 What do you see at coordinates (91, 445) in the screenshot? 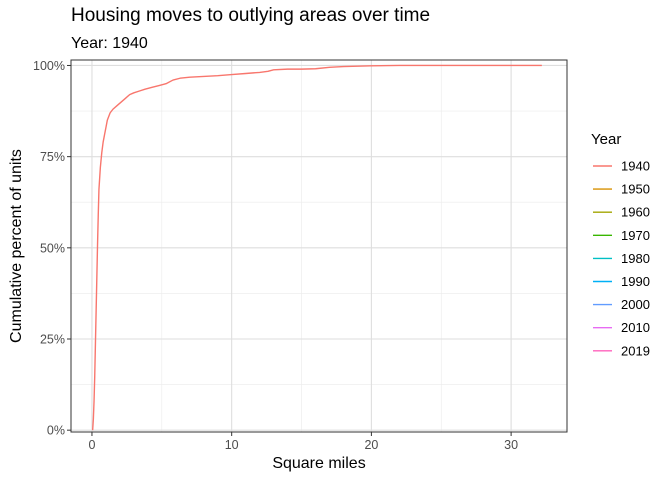
I see `x-tick-label: 0` at bounding box center [91, 445].